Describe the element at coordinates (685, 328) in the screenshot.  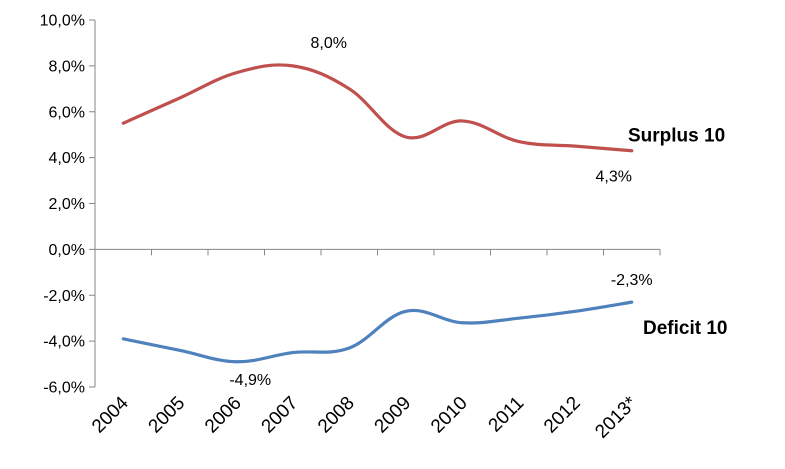
I see `series-name-label: Deficit 10` at that location.